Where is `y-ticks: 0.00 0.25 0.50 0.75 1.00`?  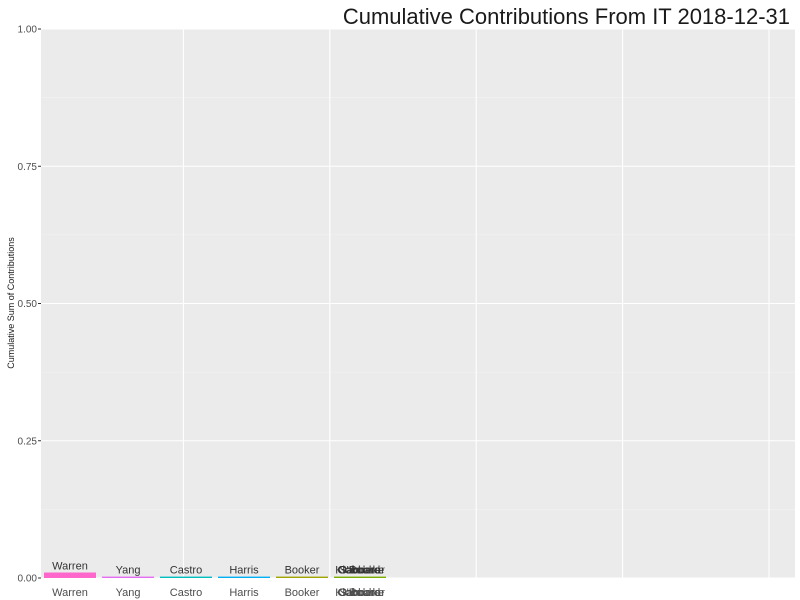
y-ticks: 0.00 0.25 0.50 0.75 1.00 is located at coordinates (29, 305).